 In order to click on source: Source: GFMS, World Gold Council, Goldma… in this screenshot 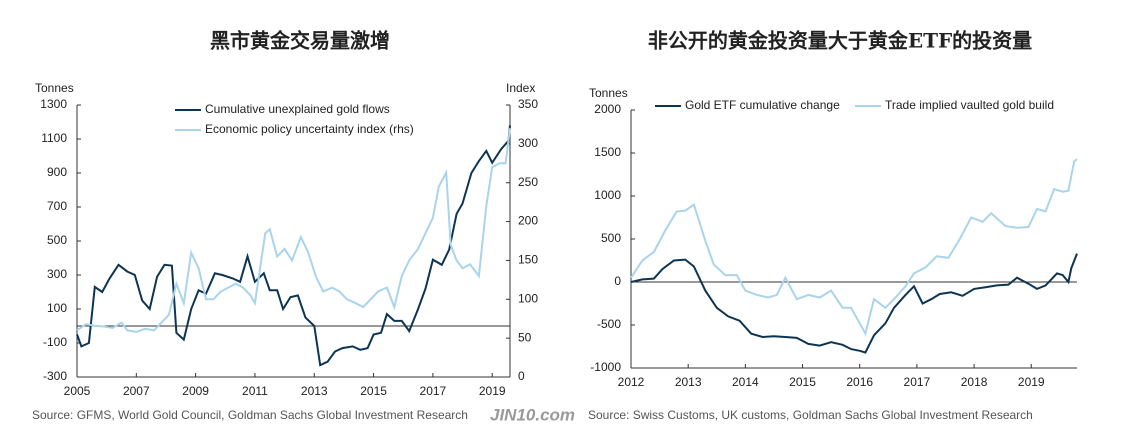, I will do `click(250, 415)`.